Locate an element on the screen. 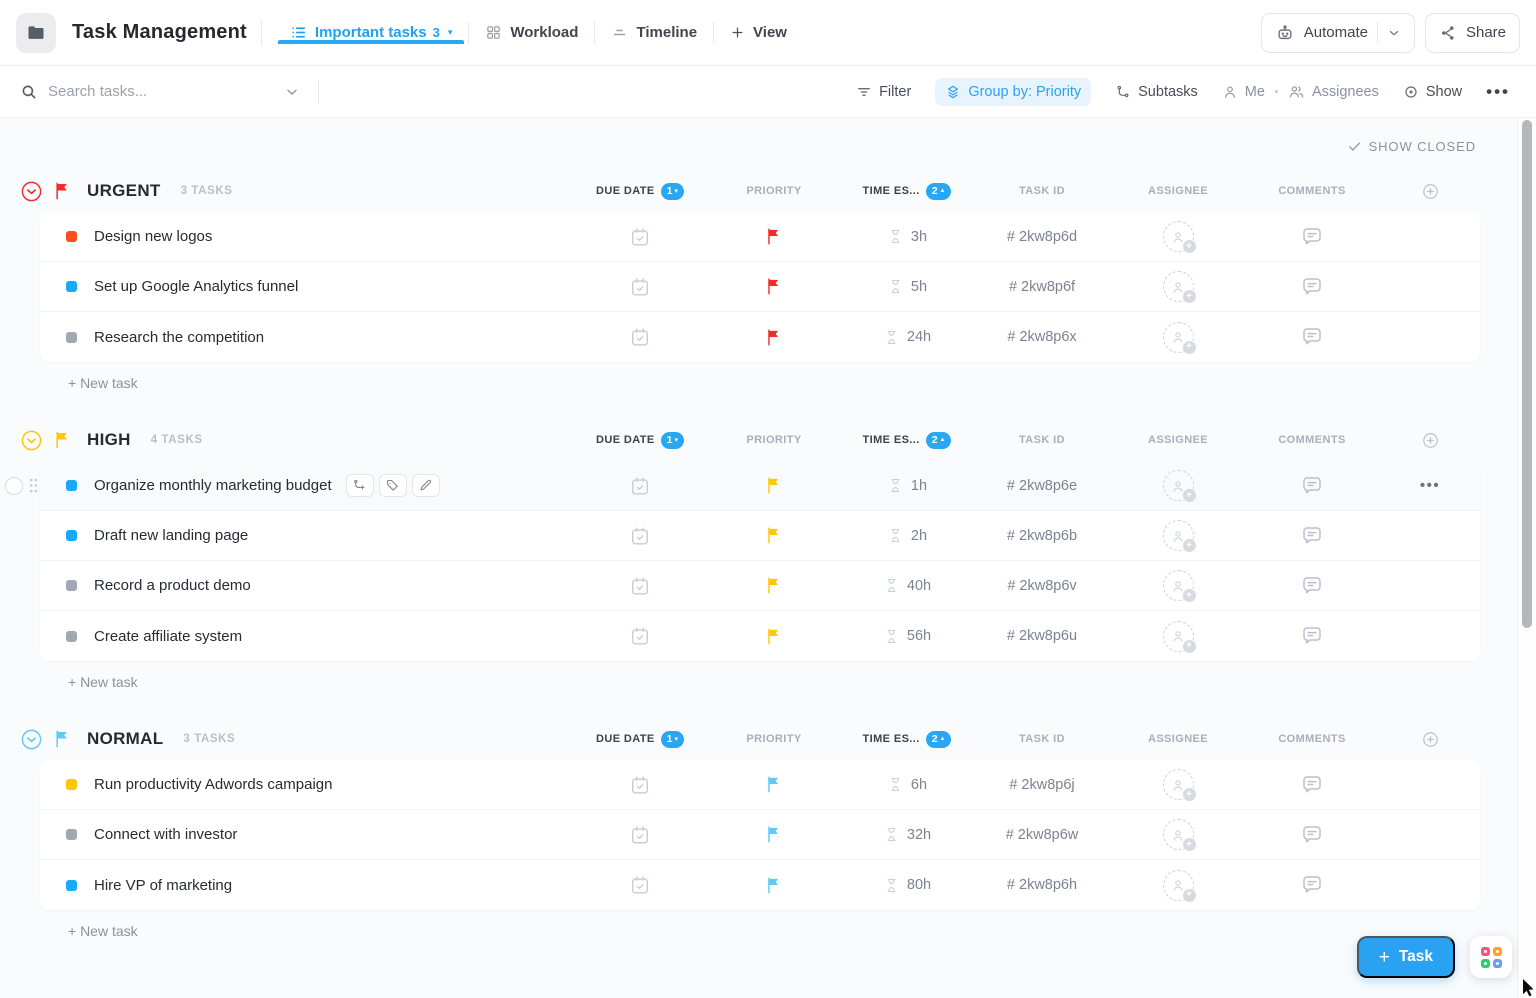 The image size is (1536, 998). tab-timeline: Timeline is located at coordinates (654, 33).